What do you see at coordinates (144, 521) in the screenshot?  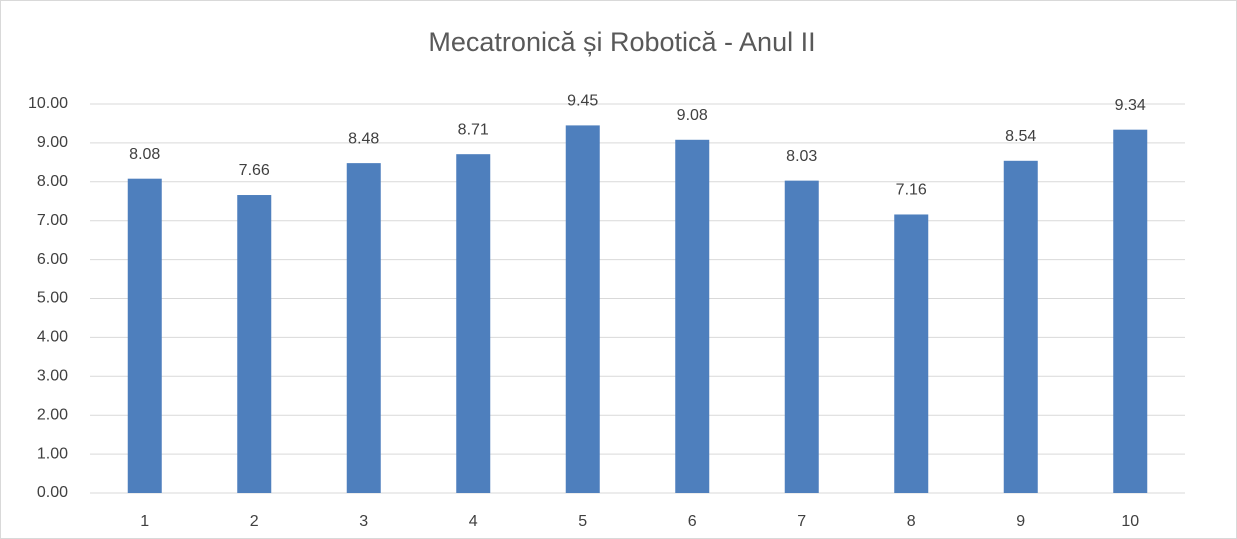 I see `x-tick-label: 1` at bounding box center [144, 521].